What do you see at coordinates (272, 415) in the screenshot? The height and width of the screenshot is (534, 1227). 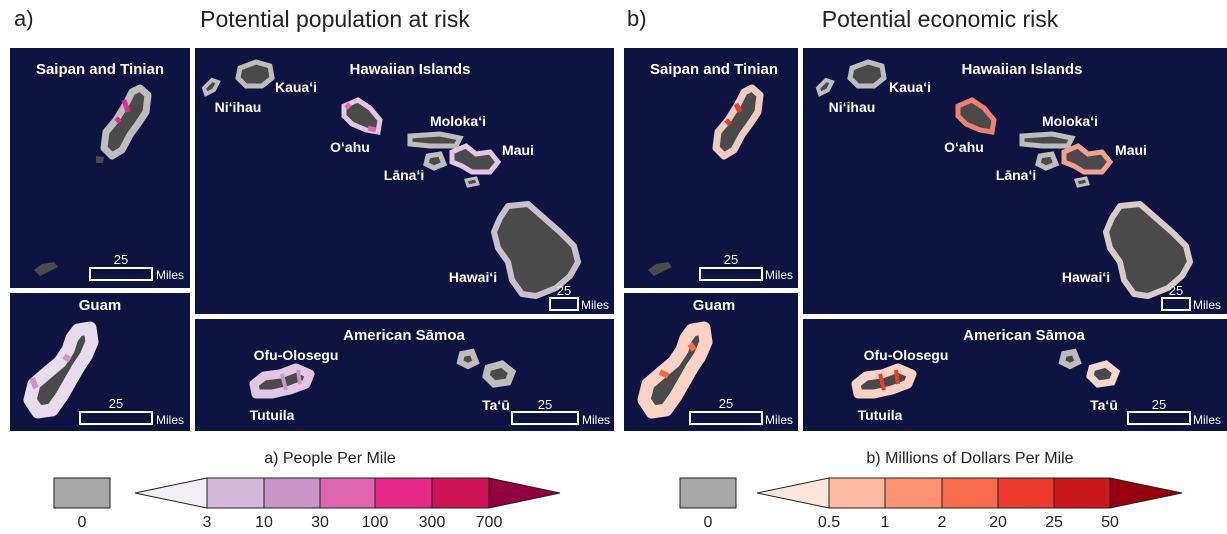 I see `label-tutuila: Tutuila` at bounding box center [272, 415].